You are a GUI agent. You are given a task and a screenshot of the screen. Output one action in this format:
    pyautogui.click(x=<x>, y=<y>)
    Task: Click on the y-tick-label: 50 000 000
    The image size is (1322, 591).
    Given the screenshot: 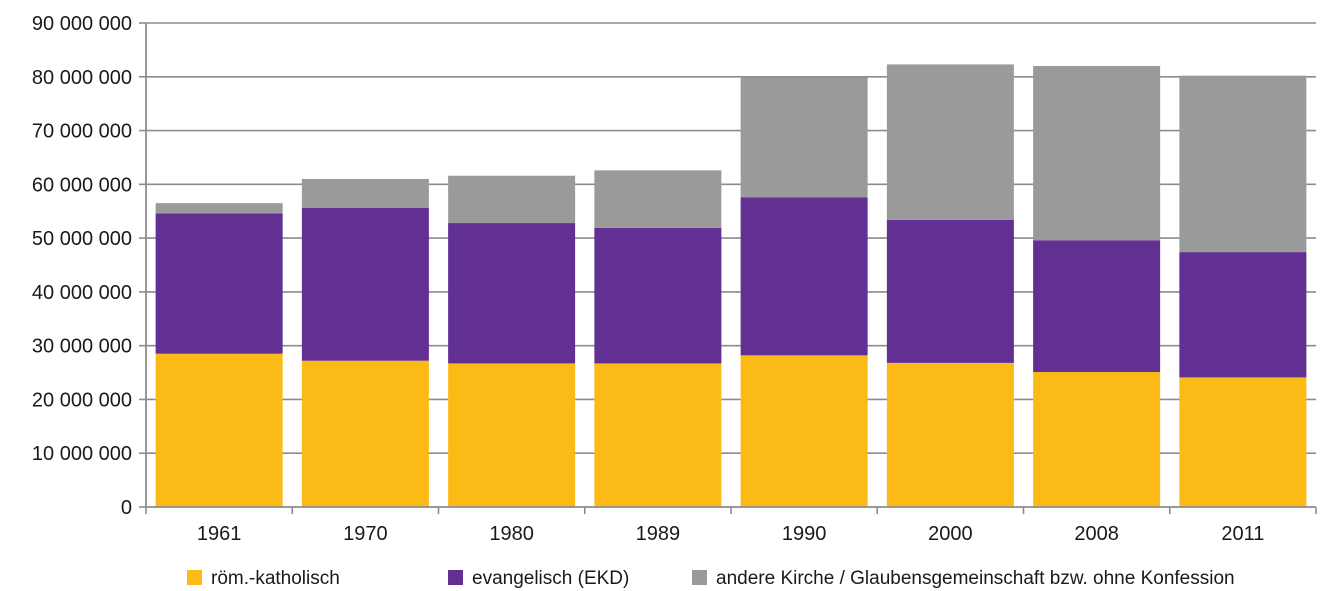 What is the action you would take?
    pyautogui.click(x=82, y=239)
    